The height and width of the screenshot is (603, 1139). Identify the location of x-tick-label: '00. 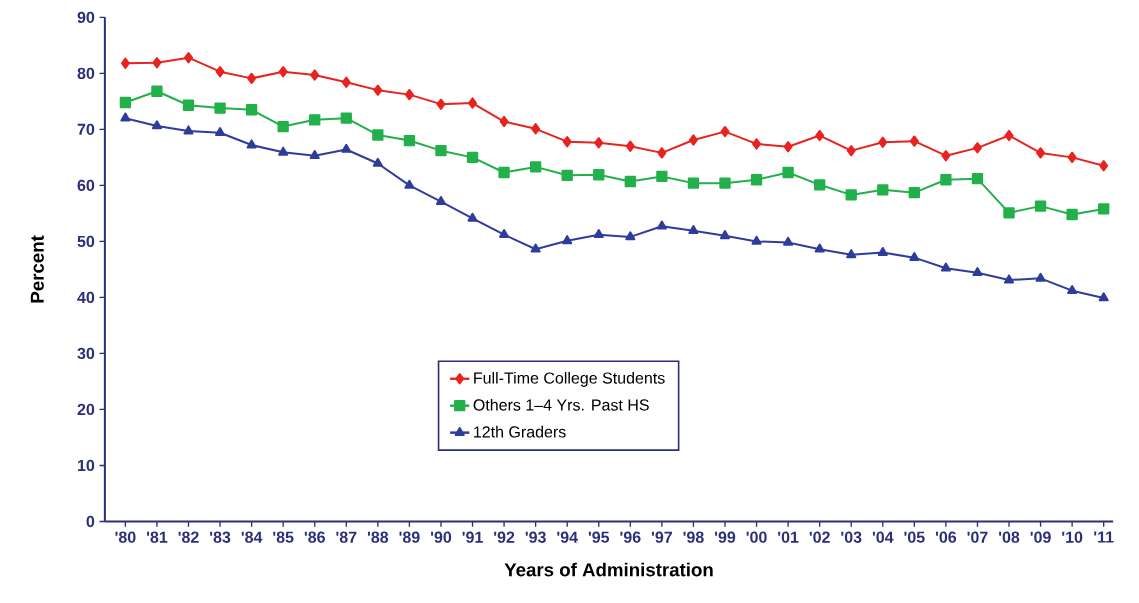
(756, 537).